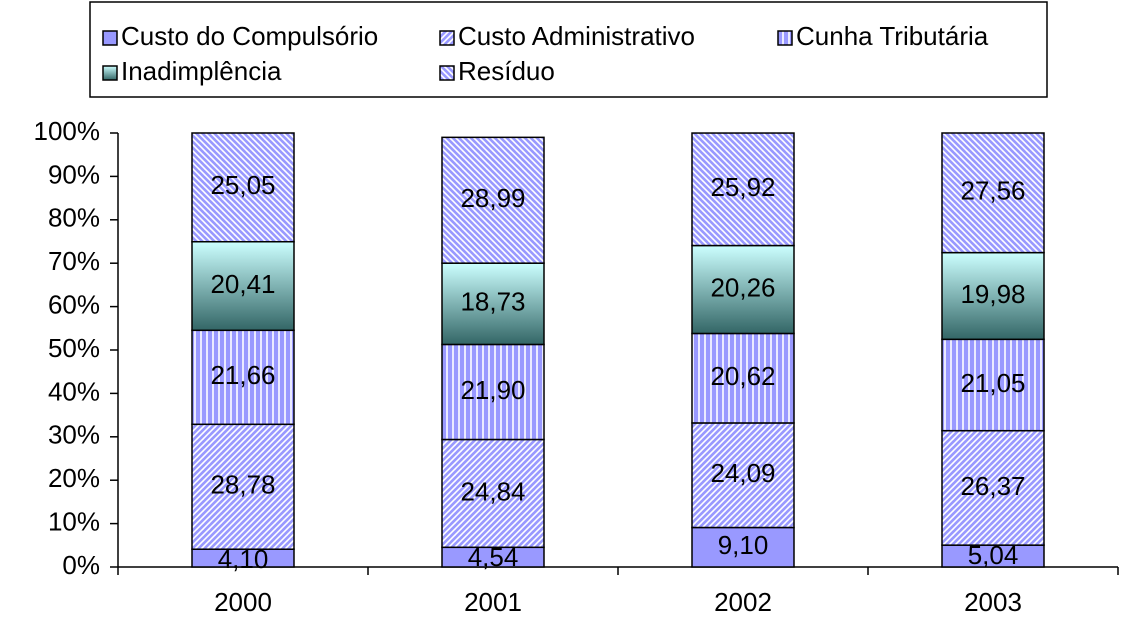 The image size is (1128, 632). What do you see at coordinates (493, 602) in the screenshot?
I see `x-tick-label: 2001` at bounding box center [493, 602].